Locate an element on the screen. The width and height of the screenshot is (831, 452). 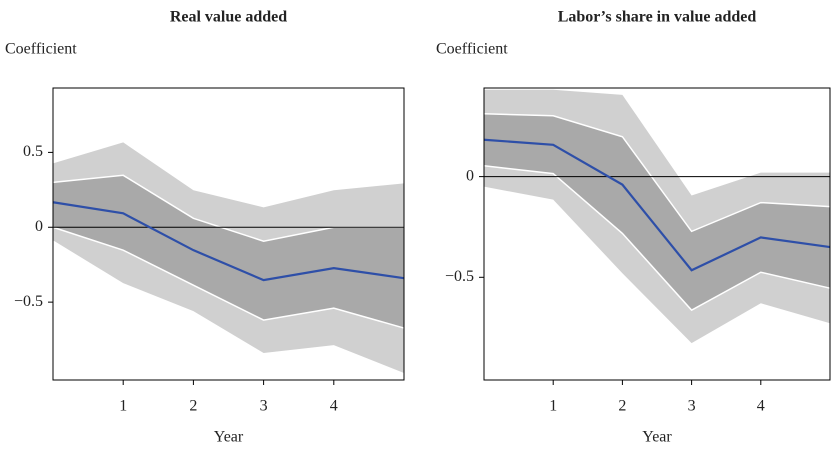
y-tick-label: 0.5 is located at coordinates (33, 151).